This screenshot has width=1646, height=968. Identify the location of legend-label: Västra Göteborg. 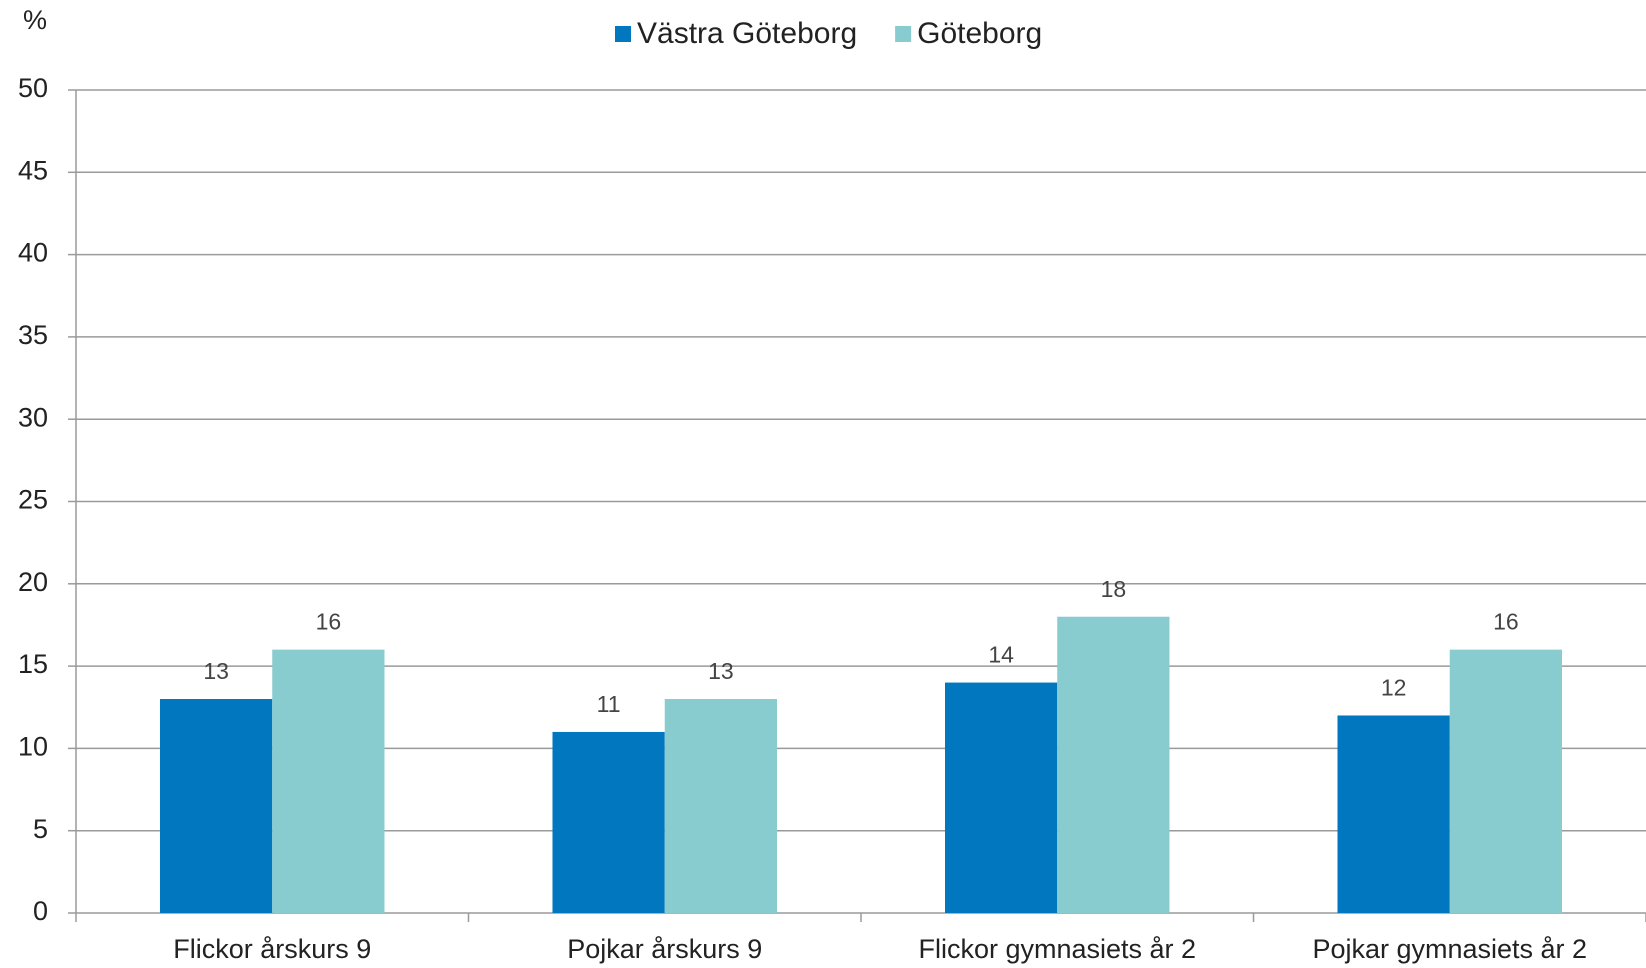
(747, 33).